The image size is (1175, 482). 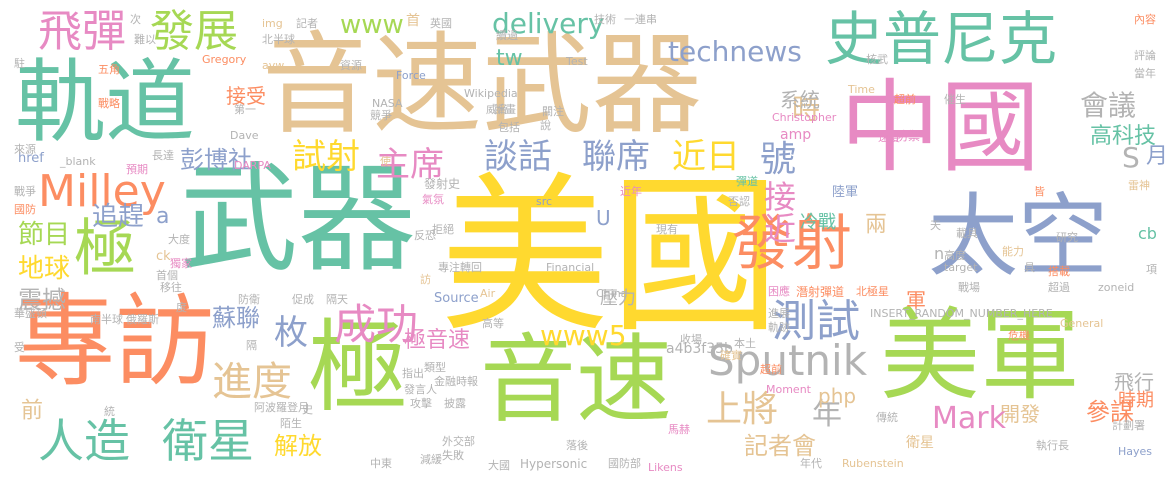 I want to click on cloud-word: 俄羅斯, so click(x=142, y=319).